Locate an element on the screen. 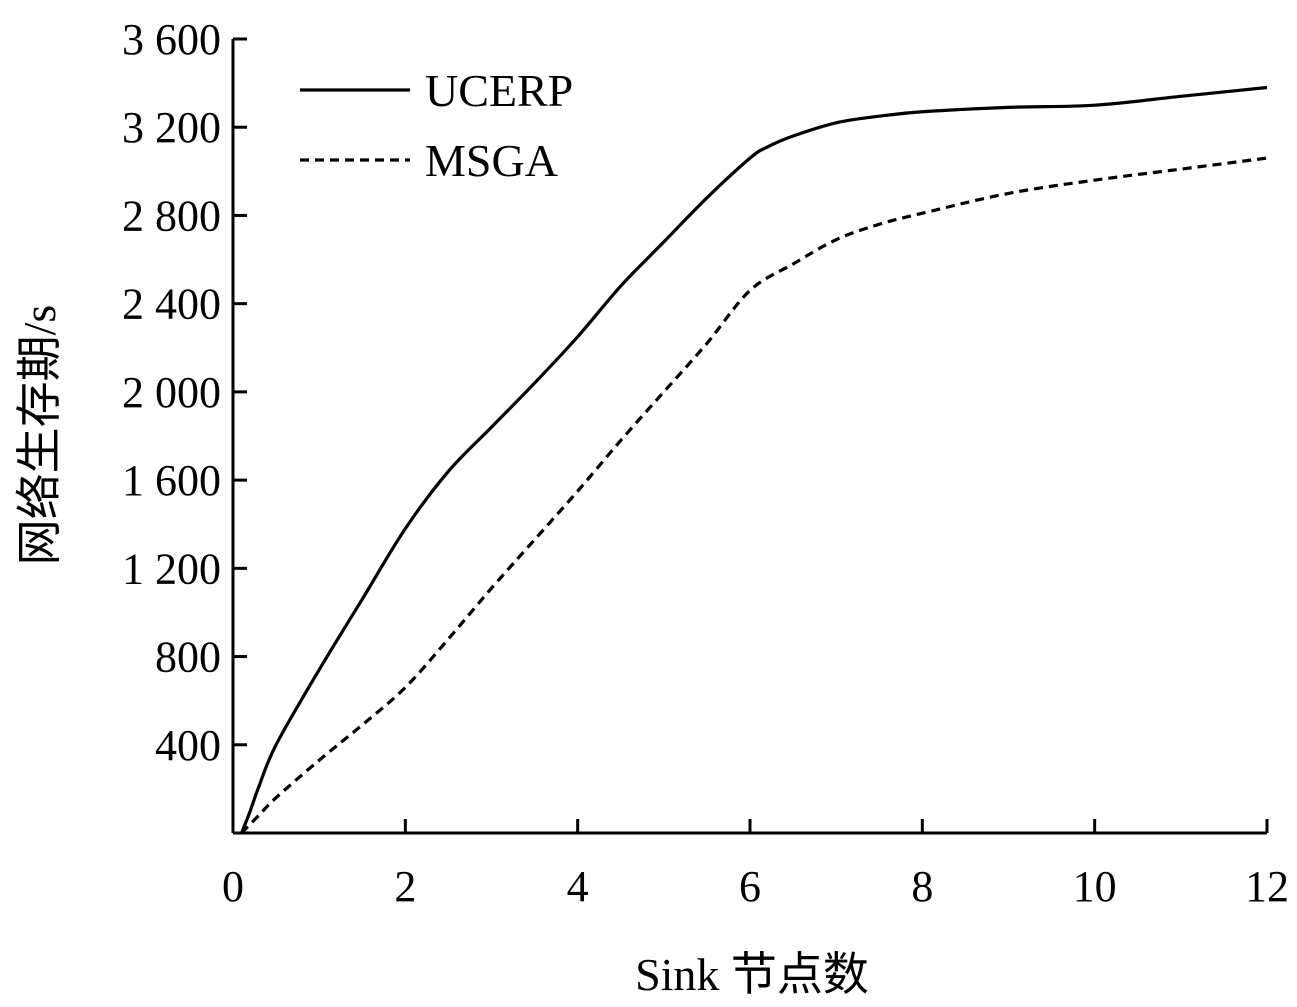 The image size is (1297, 1007). legend-label-ucerp: UCERP is located at coordinates (499, 90).